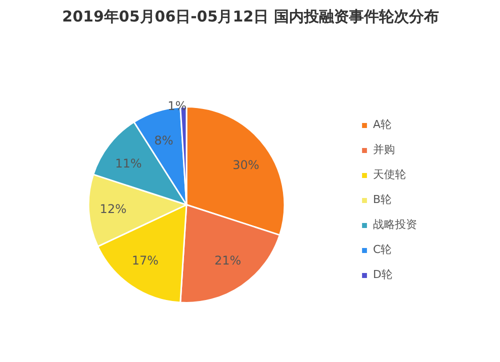 The height and width of the screenshot is (362, 500). Describe the element at coordinates (164, 141) in the screenshot. I see `data-label: 8%` at that location.